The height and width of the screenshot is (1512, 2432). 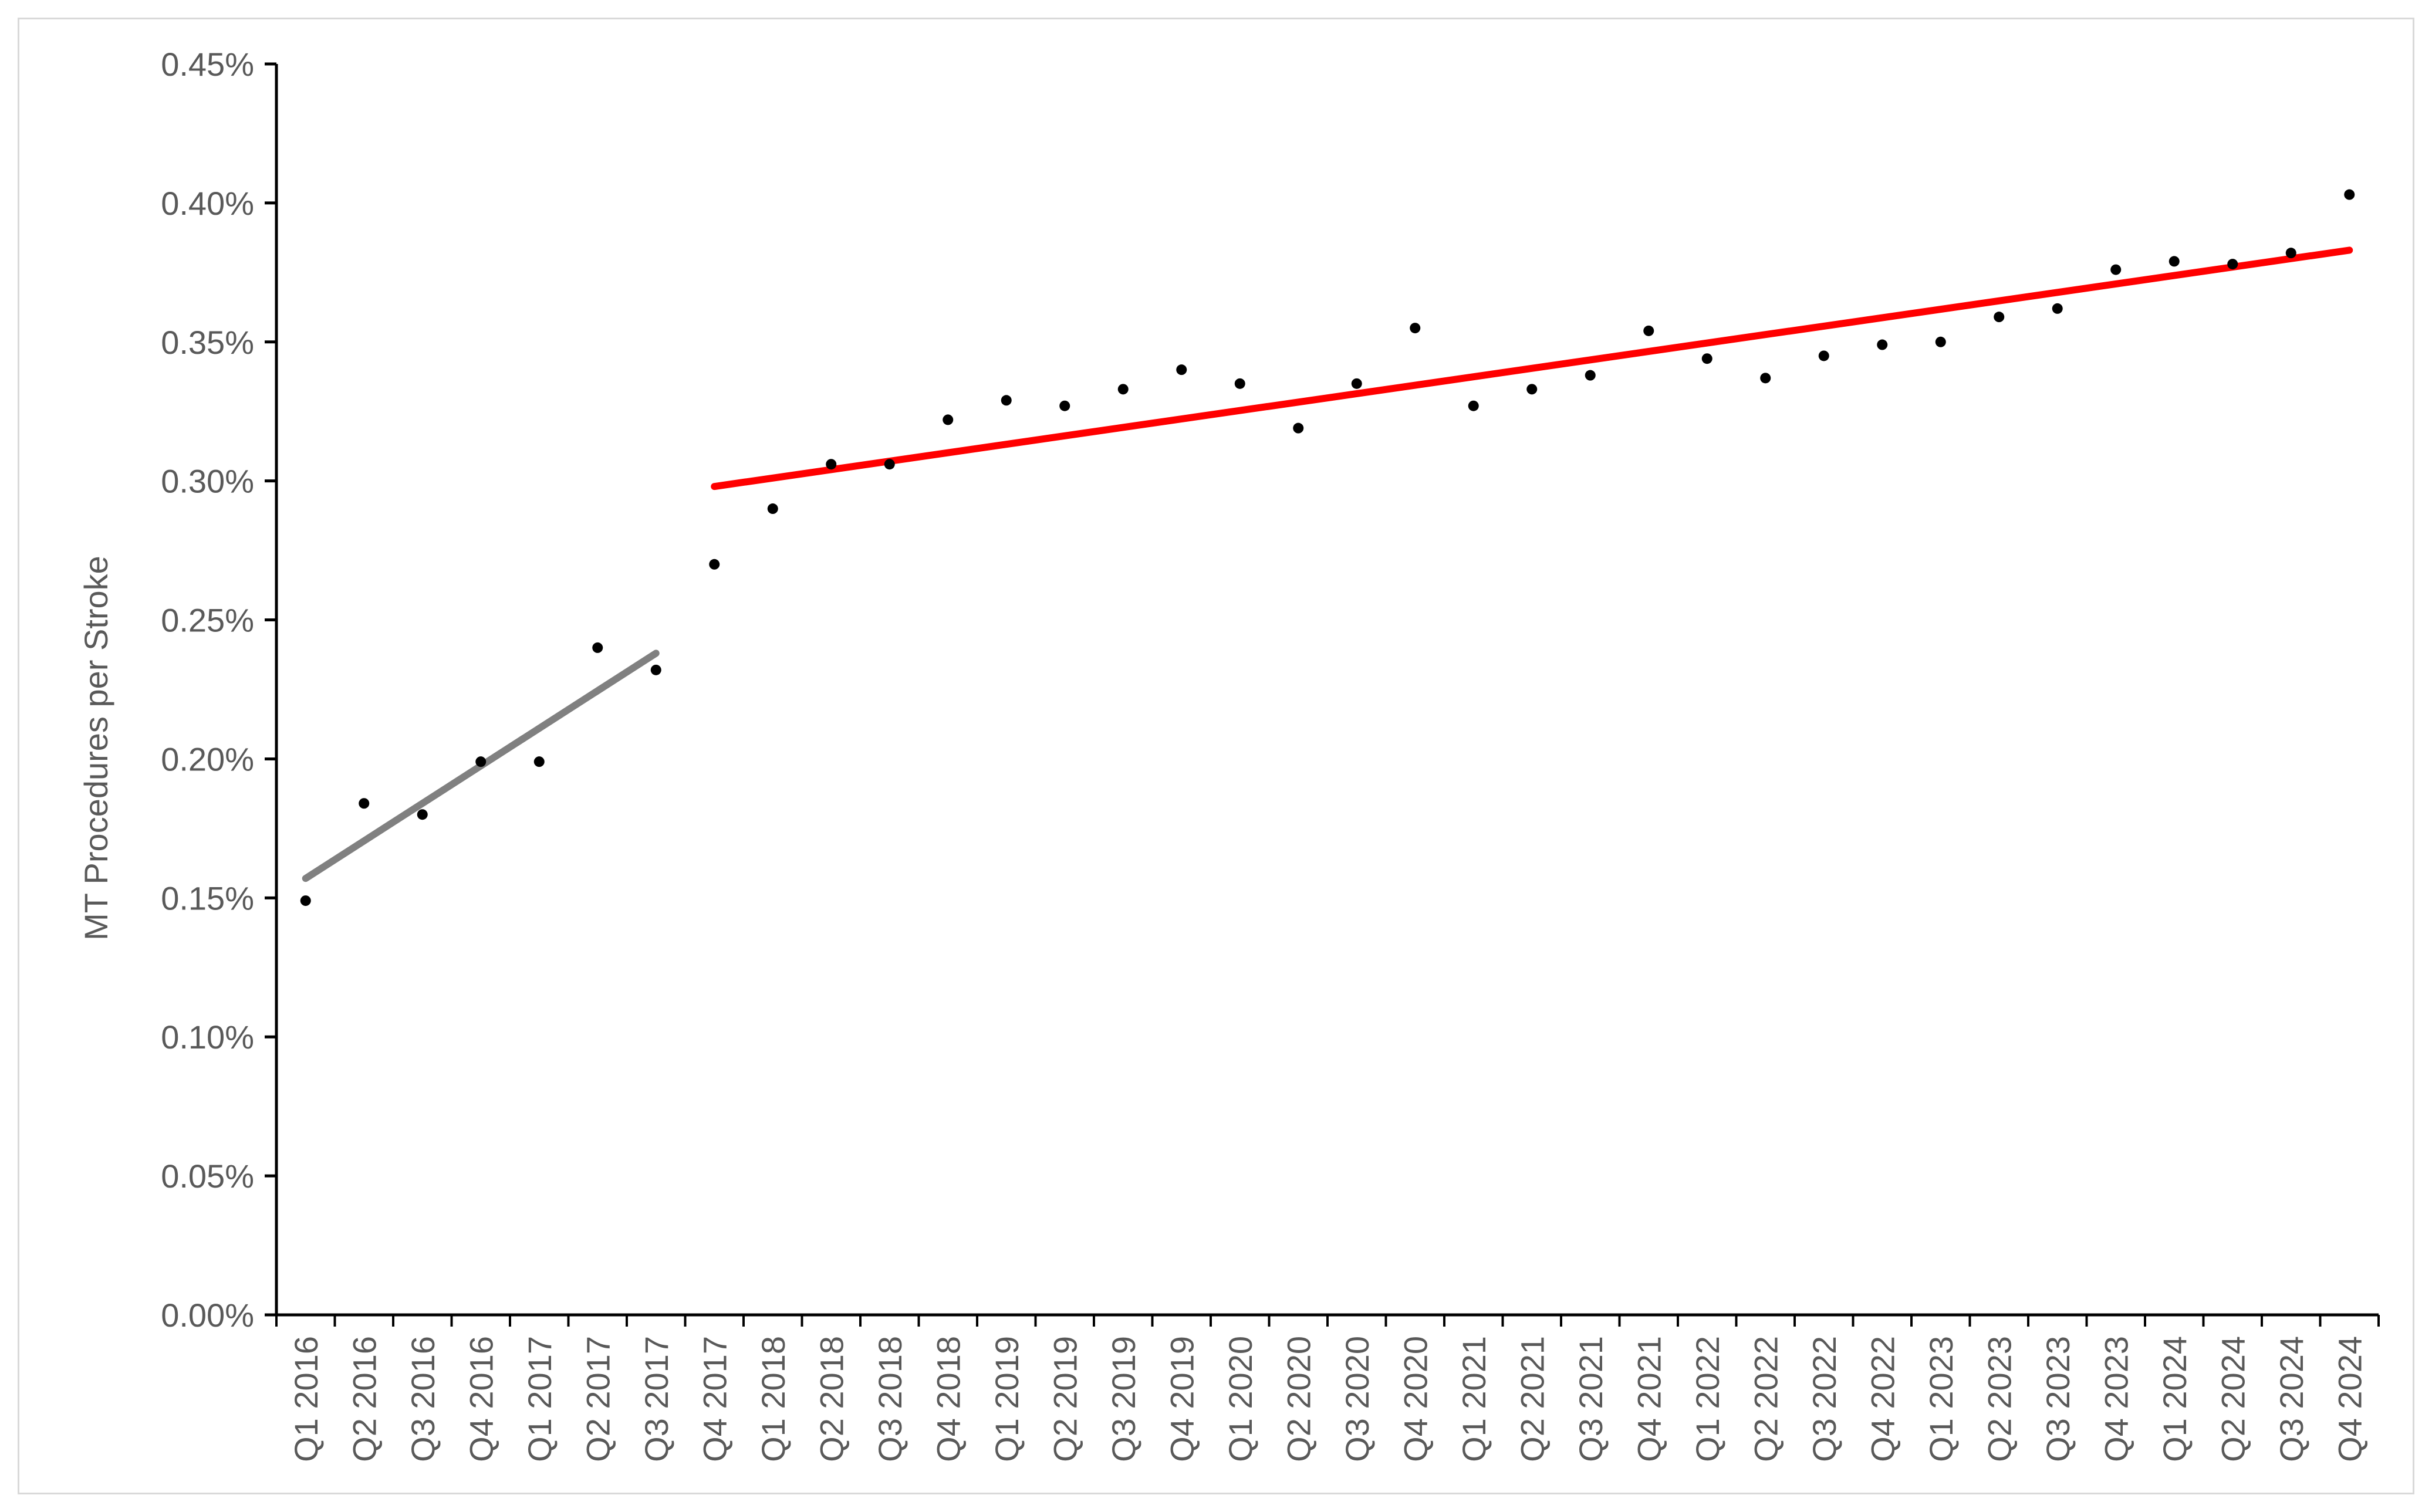 What do you see at coordinates (208, 898) in the screenshot?
I see `y-tick-label: 0.15%` at bounding box center [208, 898].